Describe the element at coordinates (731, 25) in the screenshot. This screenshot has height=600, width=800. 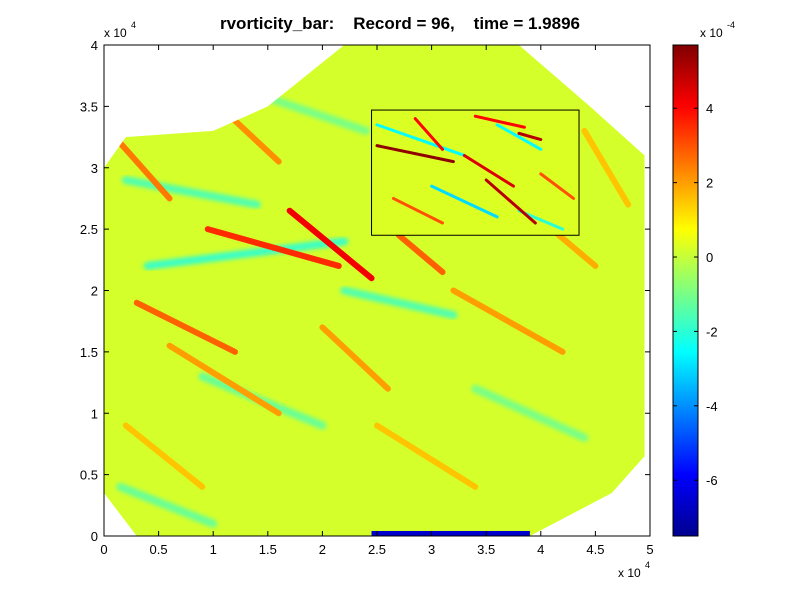
I see `colorbar-multiplier-exponent: -4` at that location.